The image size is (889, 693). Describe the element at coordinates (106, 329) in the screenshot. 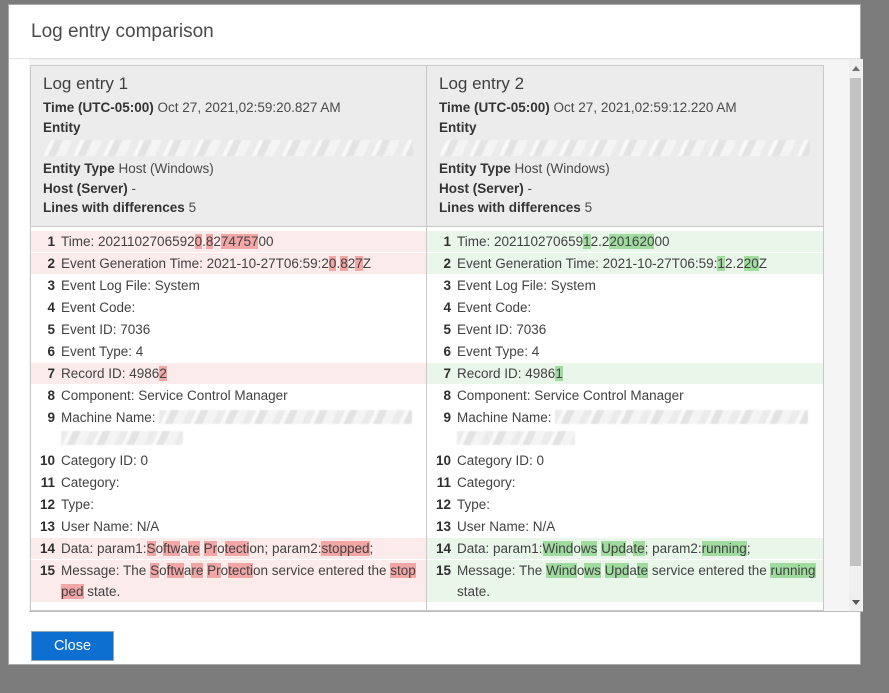

I see `text-segment: Event ID: 7036` at that location.